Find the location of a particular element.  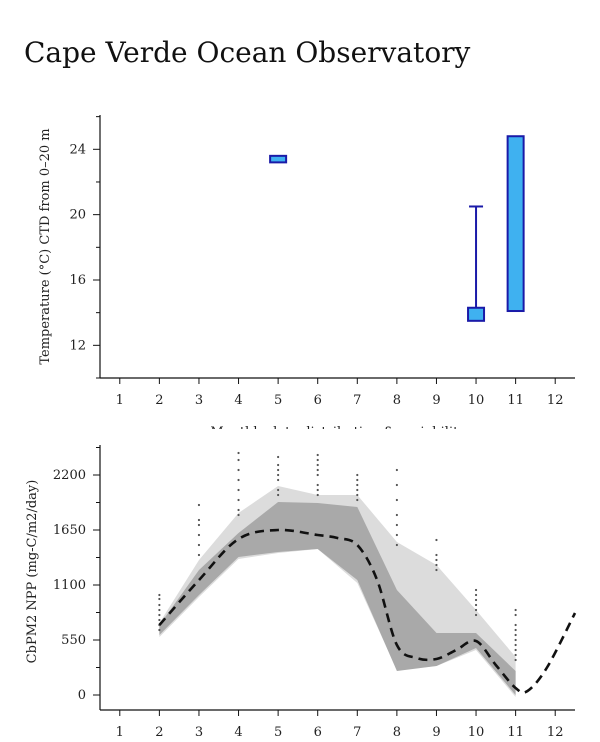

y-tick-label: 20 is located at coordinates (77, 215).